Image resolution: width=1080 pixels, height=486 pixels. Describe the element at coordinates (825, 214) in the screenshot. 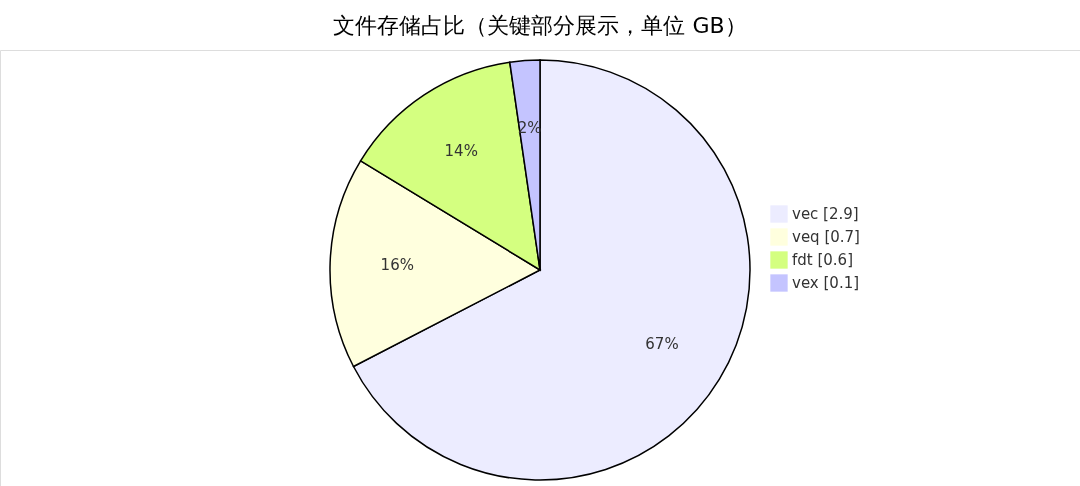

I see `legend-label: vec [2.9]` at that location.